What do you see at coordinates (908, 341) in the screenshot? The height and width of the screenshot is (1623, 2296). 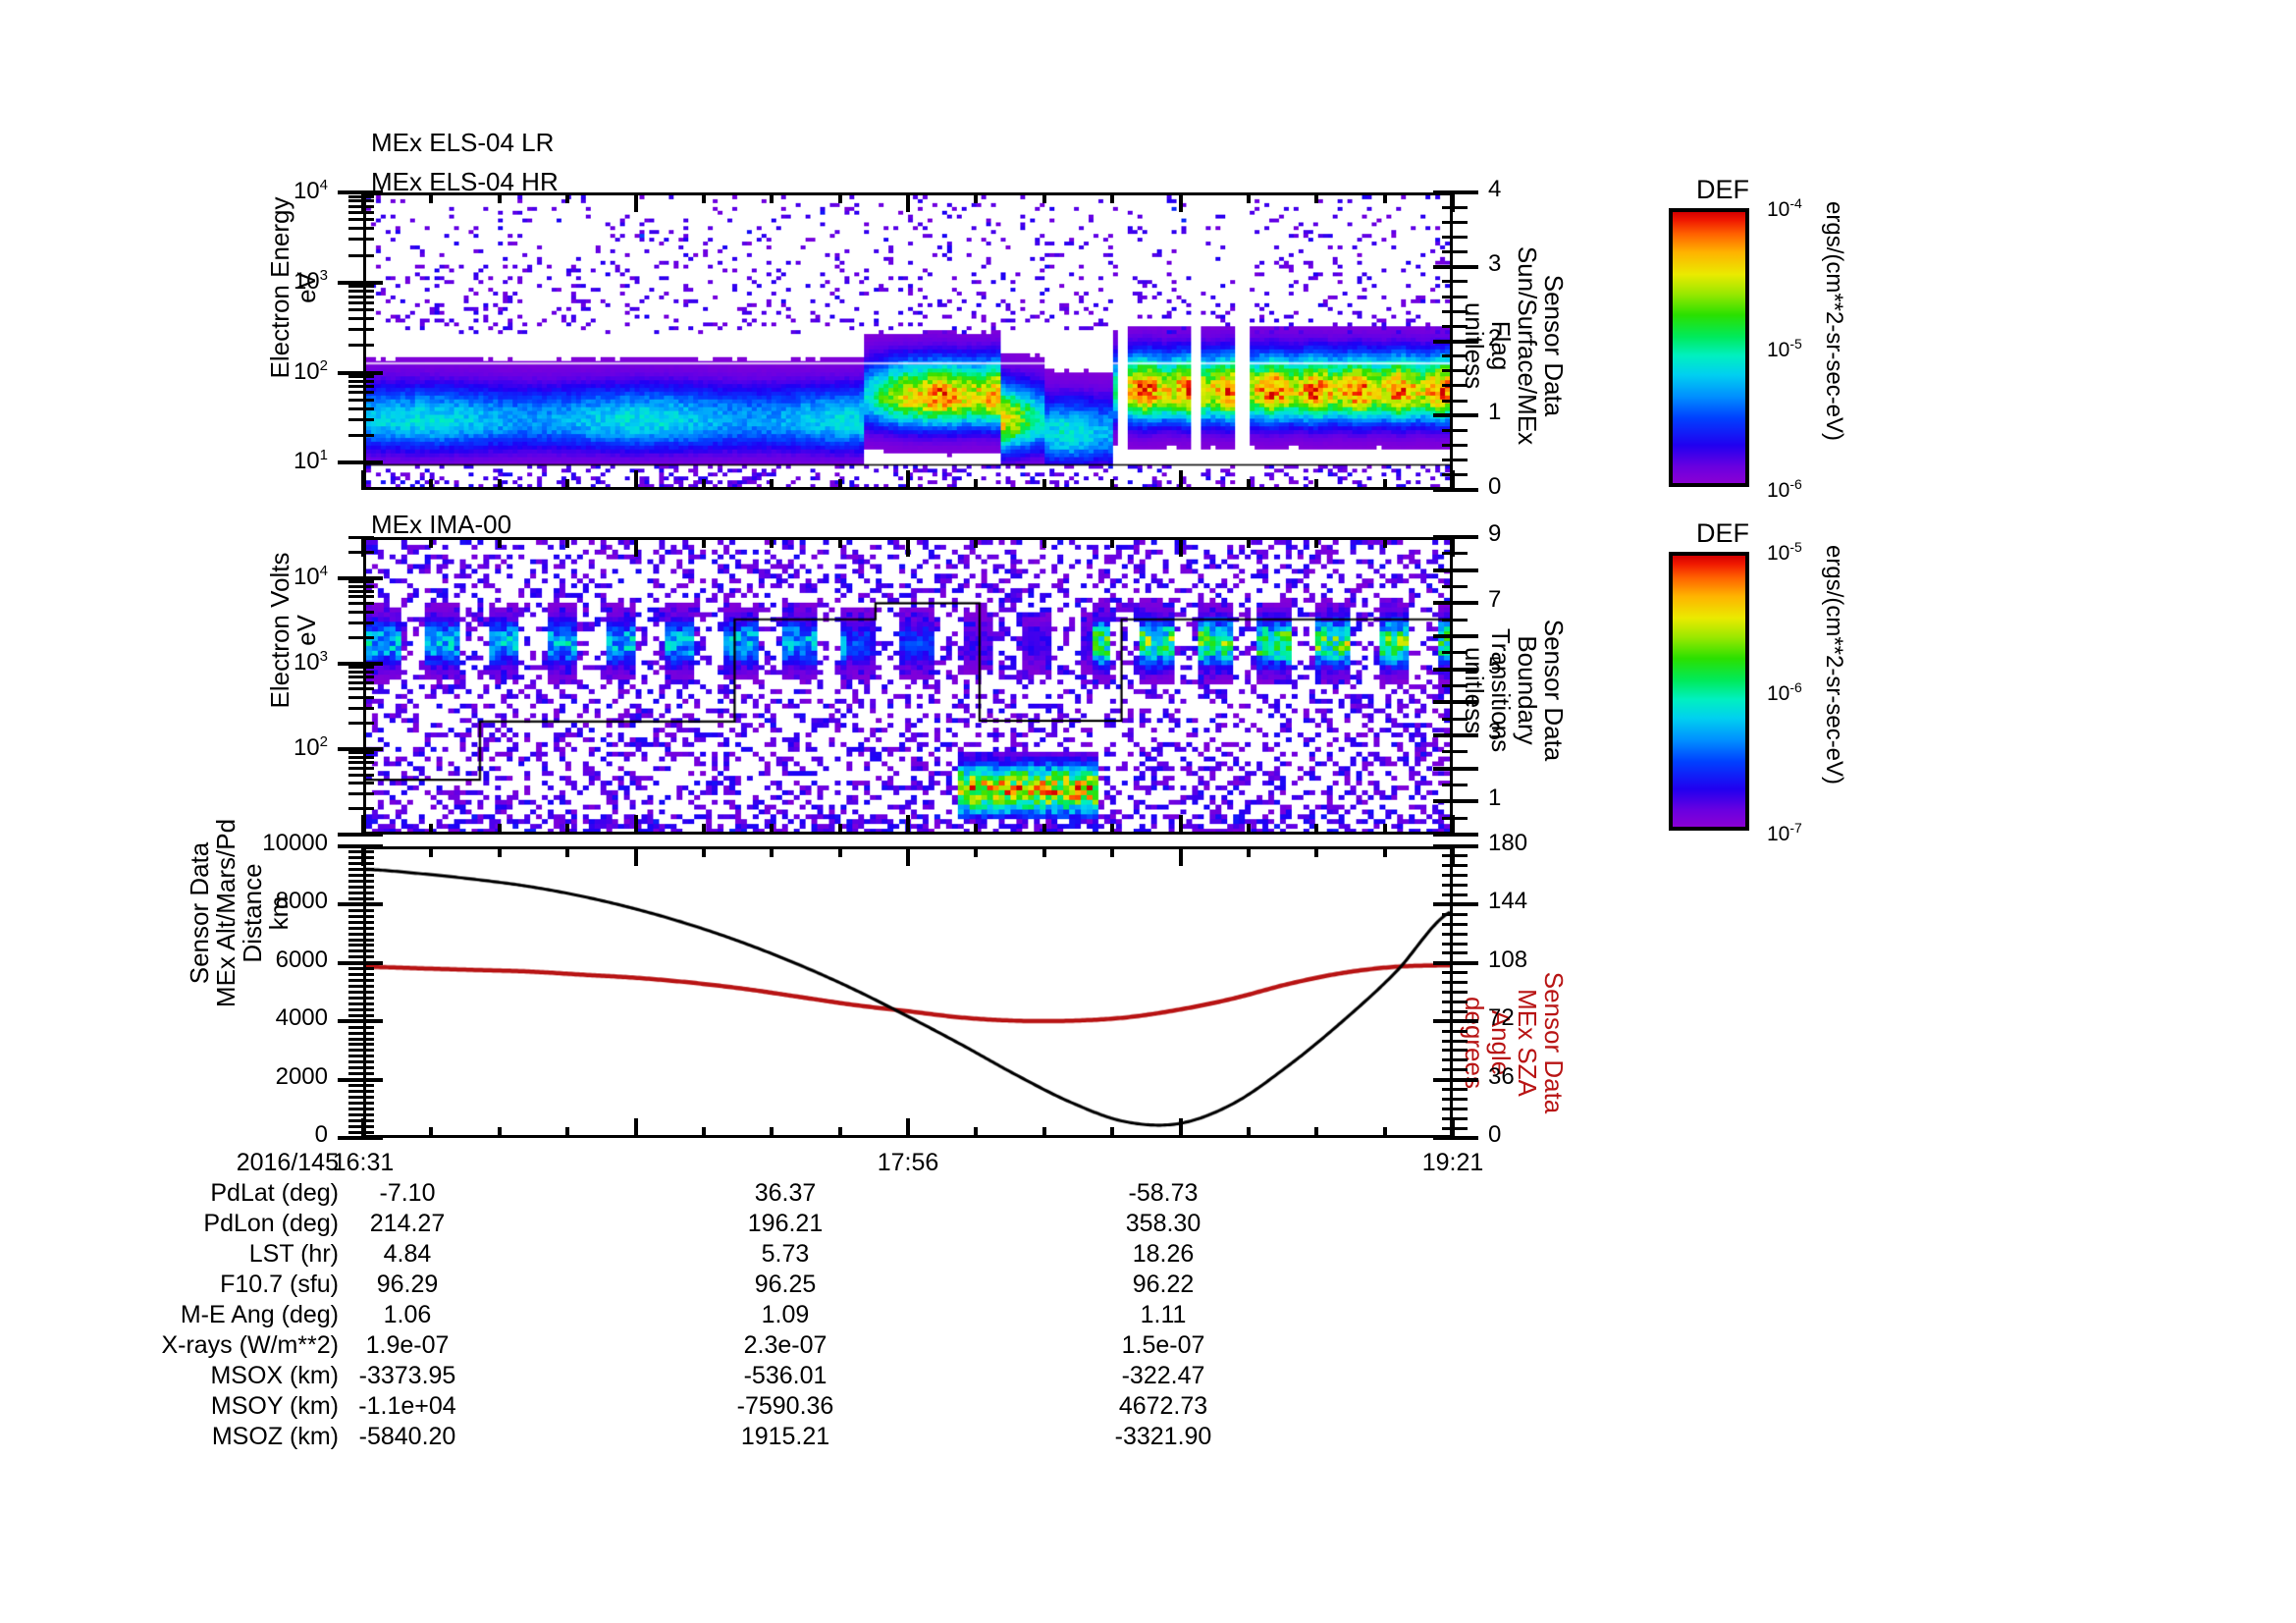 I see `els-spectrogram-panel` at bounding box center [908, 341].